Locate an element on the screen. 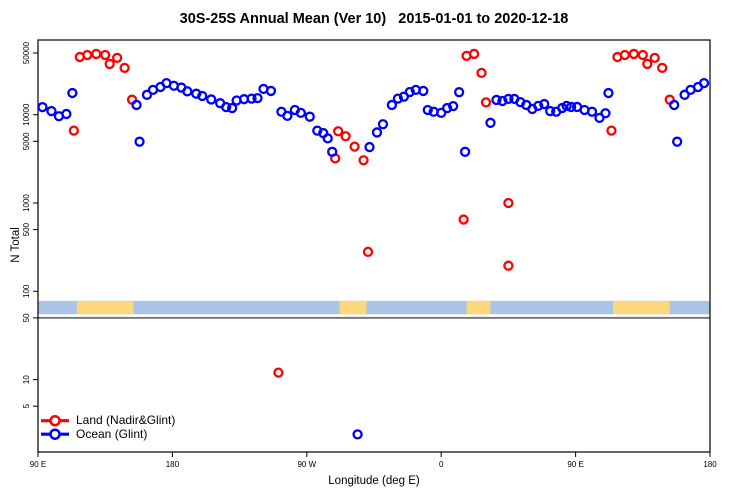 The image size is (750, 500). x-axis-label: Longitude (deg E) is located at coordinates (374, 481).